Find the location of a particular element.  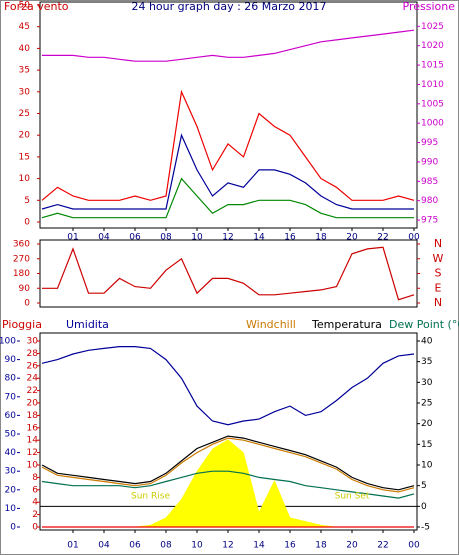

y3-tick-label: 20 is located at coordinates (33, 404).